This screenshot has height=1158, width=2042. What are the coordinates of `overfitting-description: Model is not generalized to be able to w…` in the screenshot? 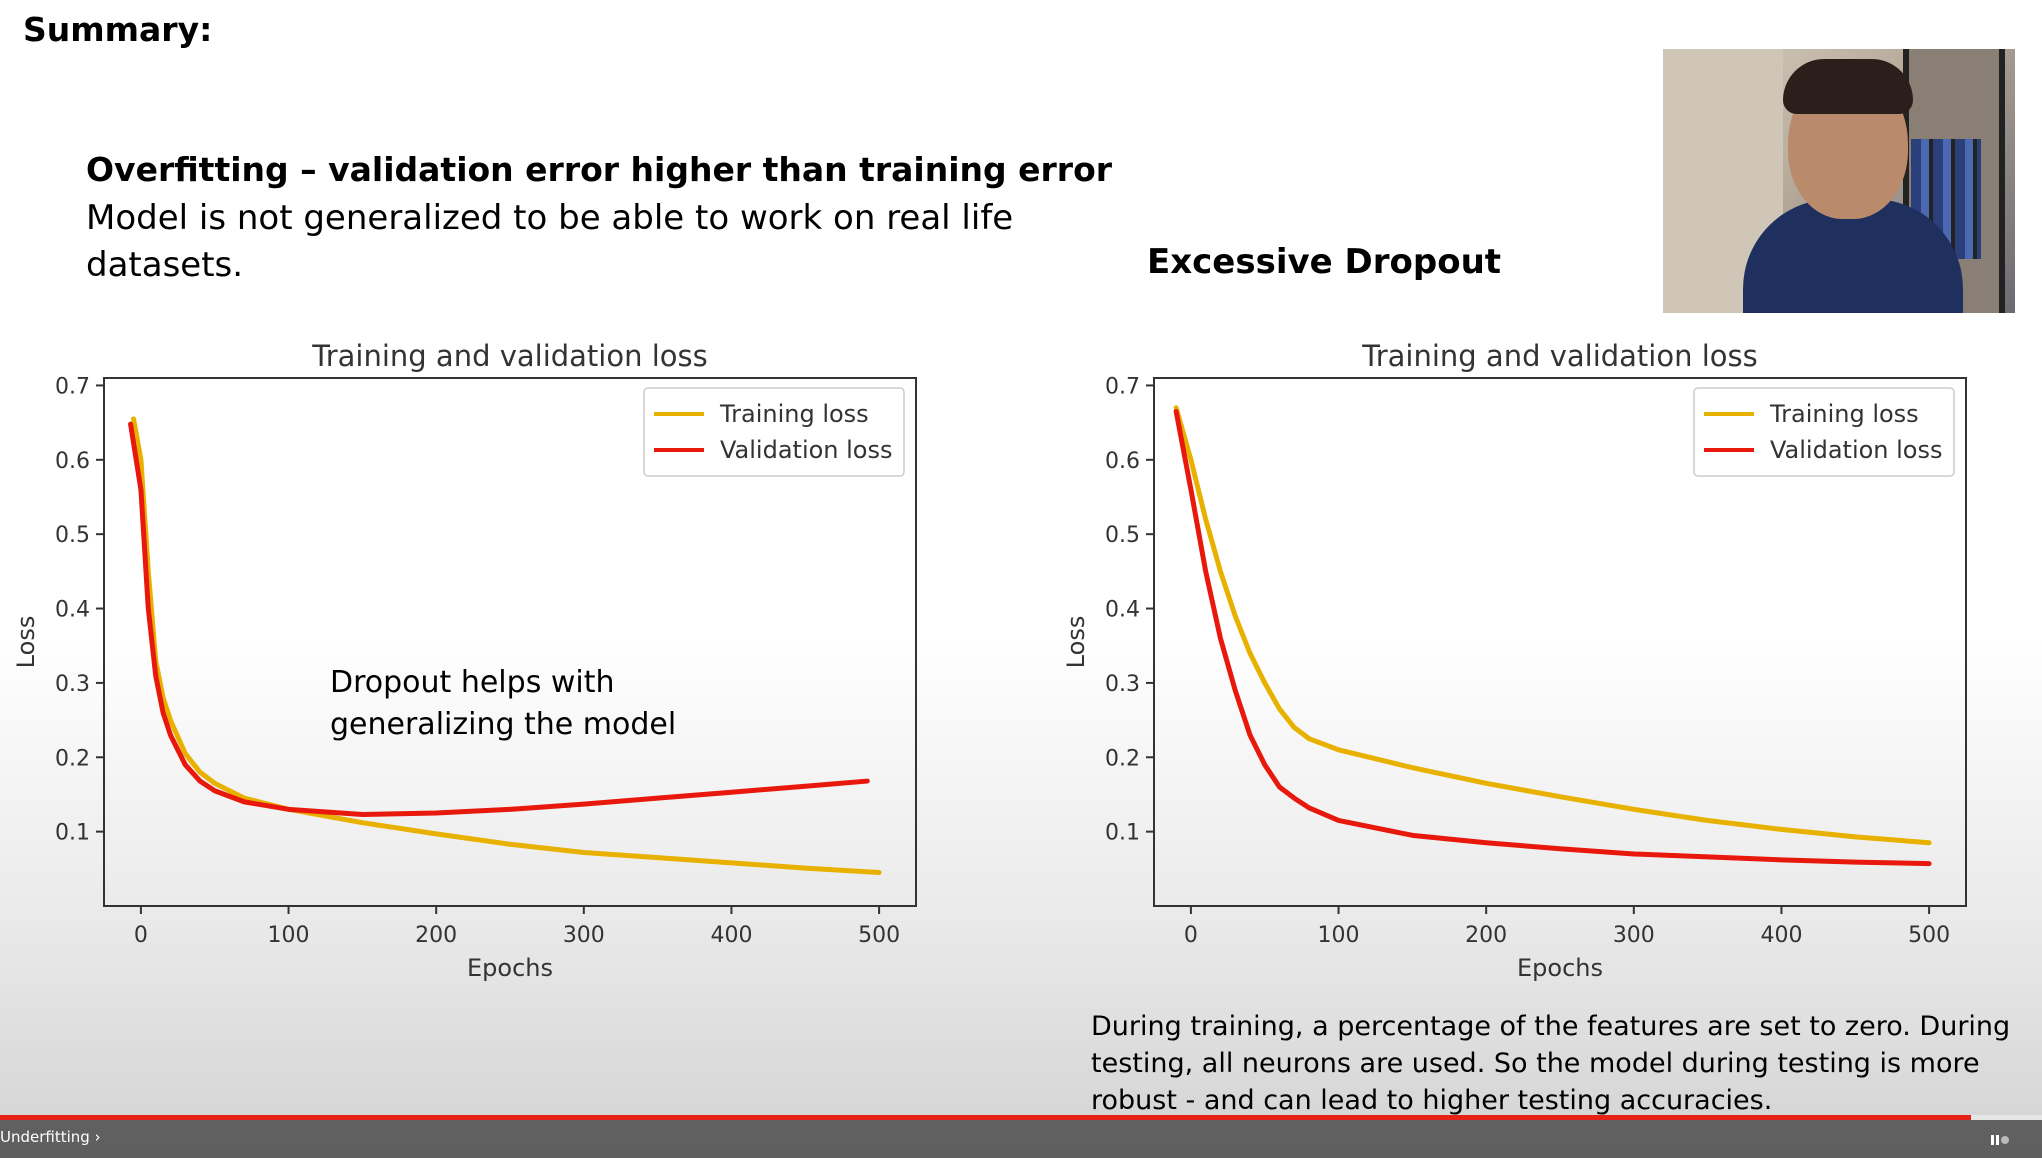 It's located at (550, 241).